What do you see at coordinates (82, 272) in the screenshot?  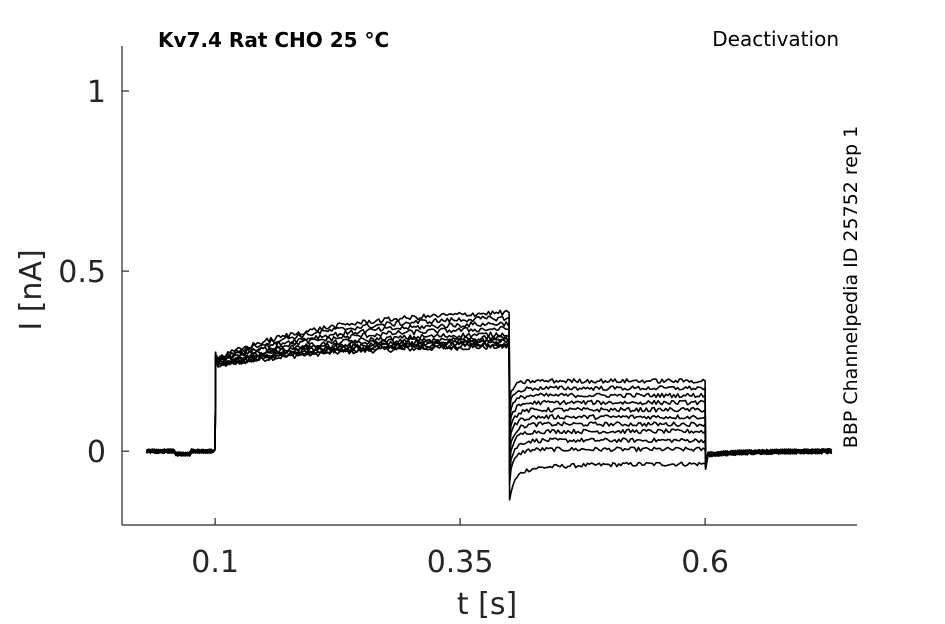 I see `y-tick-label: 0.5` at bounding box center [82, 272].